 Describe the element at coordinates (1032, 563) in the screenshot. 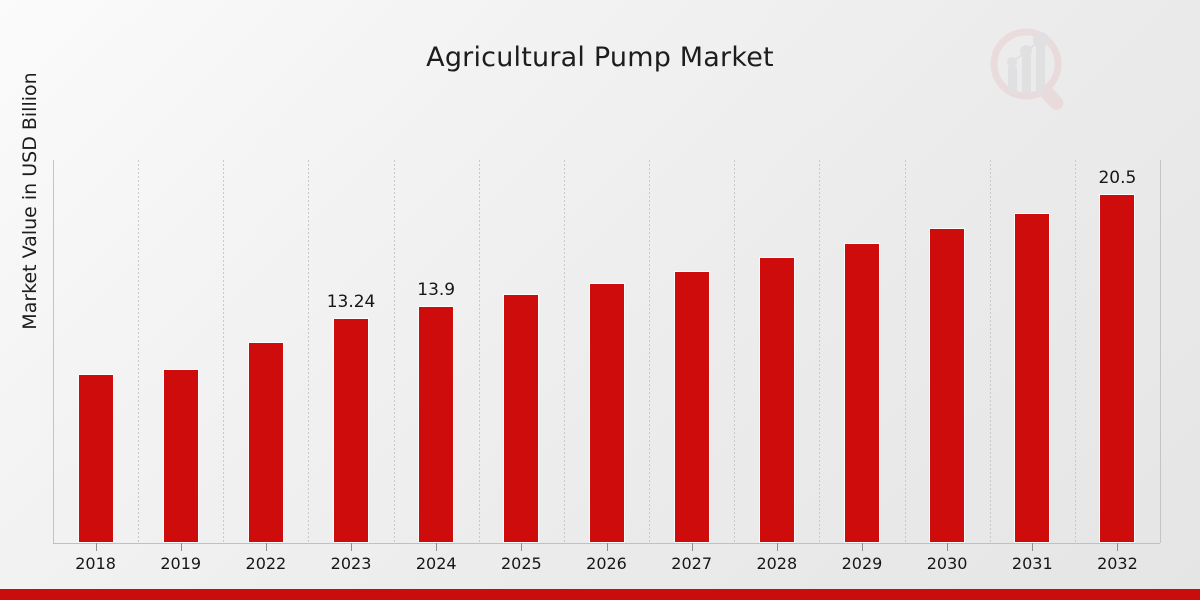

I see `x-axis-label-2031: 2031` at that location.